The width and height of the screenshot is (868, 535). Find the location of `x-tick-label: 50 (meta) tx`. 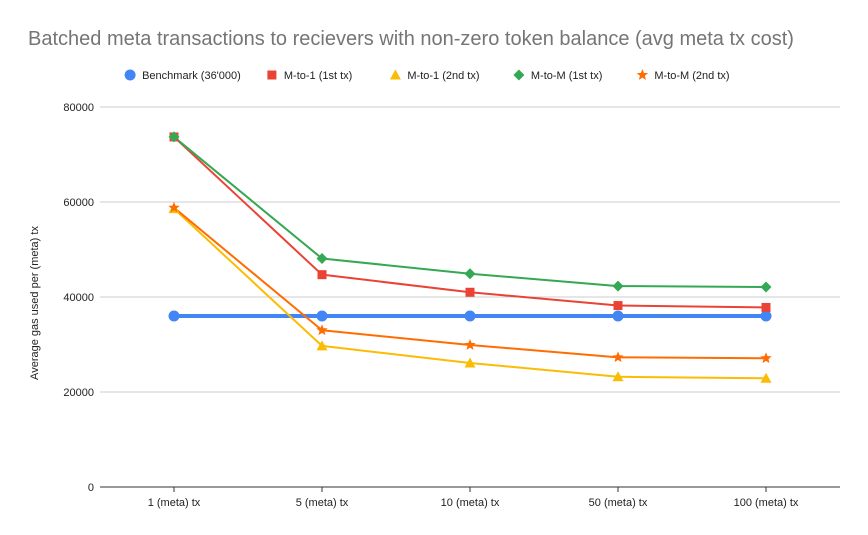

x-tick-label: 50 (meta) tx is located at coordinates (618, 503).